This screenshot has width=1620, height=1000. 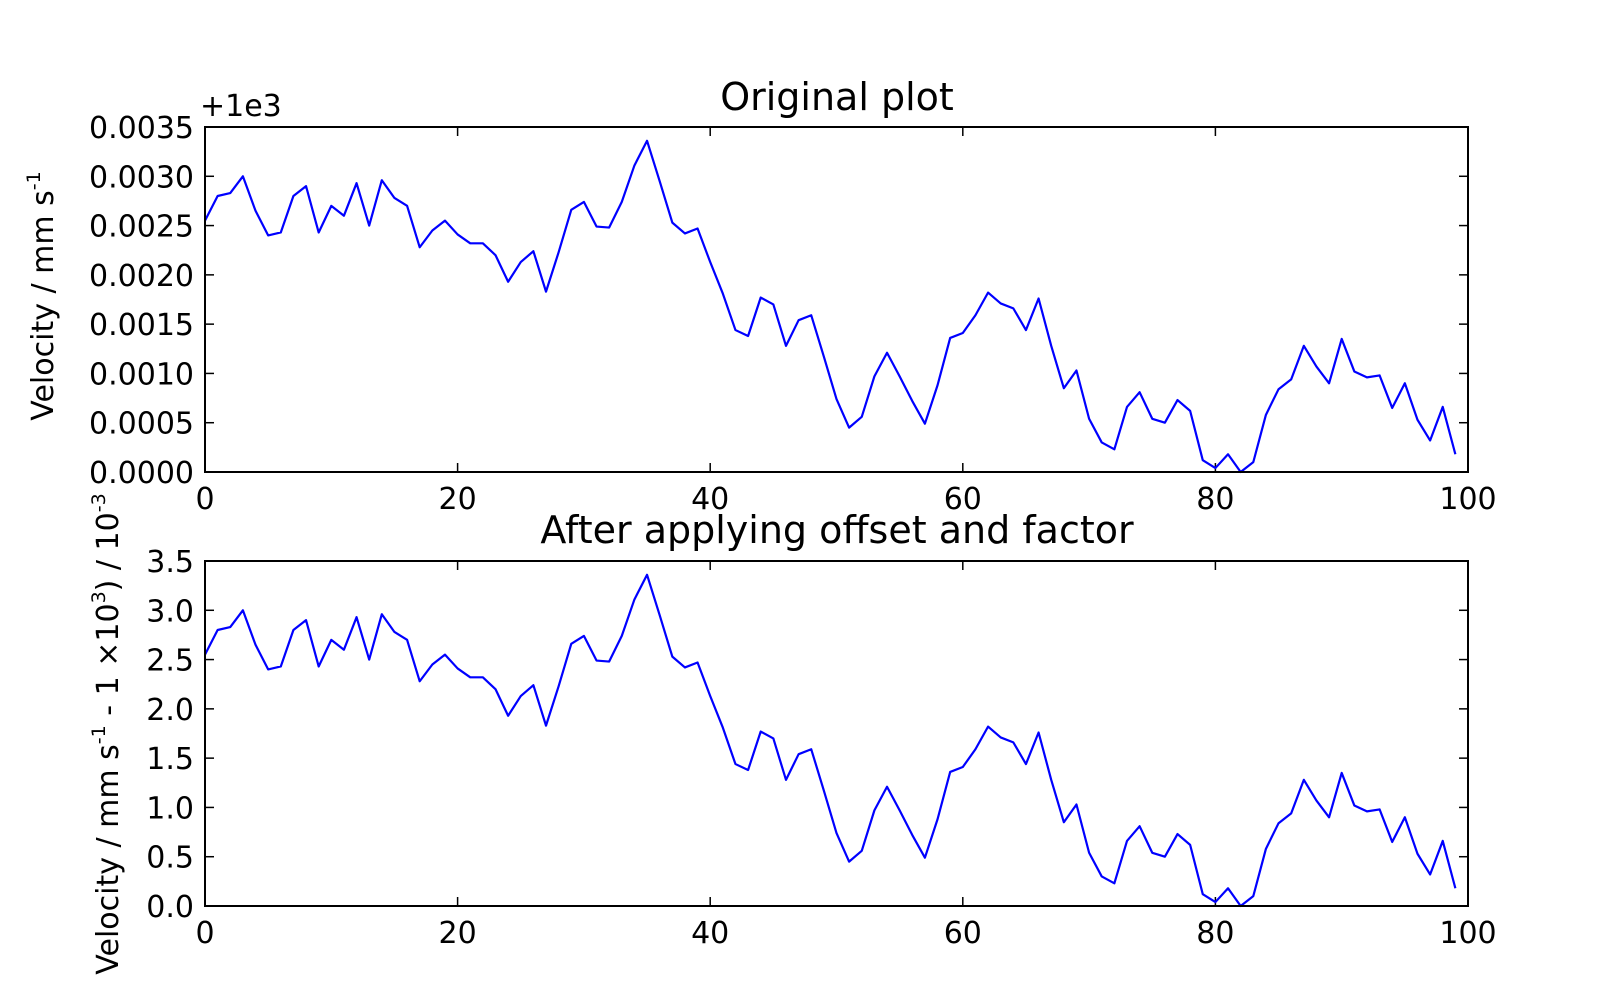 I want to click on y-axis-label-part: ) / 10, so click(x=108, y=551).